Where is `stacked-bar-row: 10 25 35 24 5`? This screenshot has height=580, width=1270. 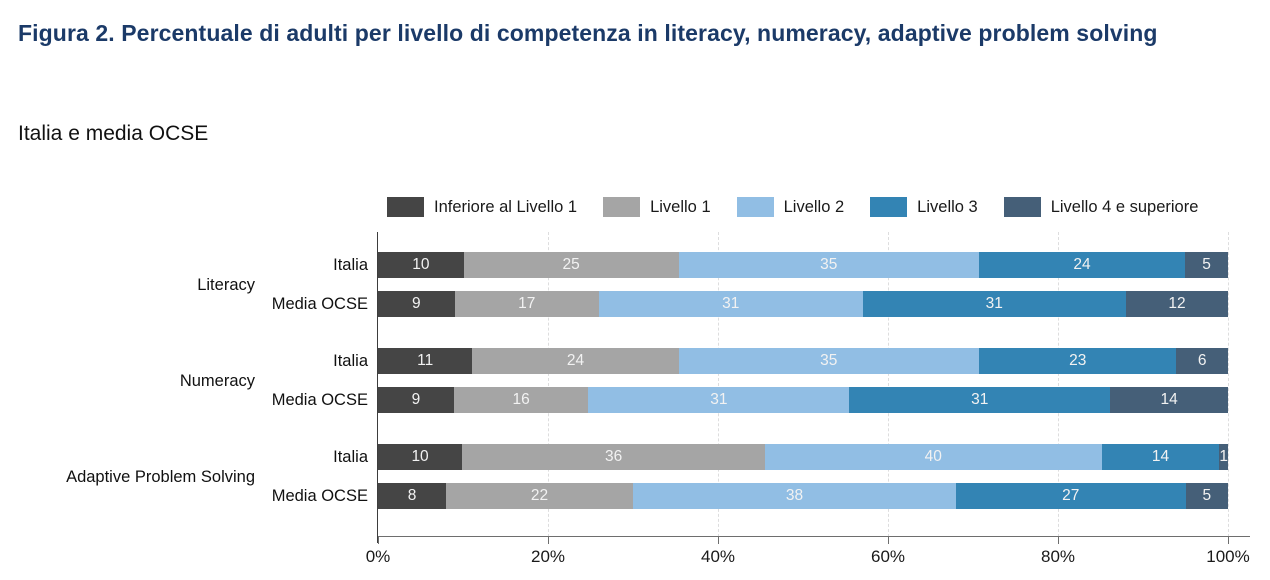
stacked-bar-row: 10 25 35 24 5 is located at coordinates (803, 265).